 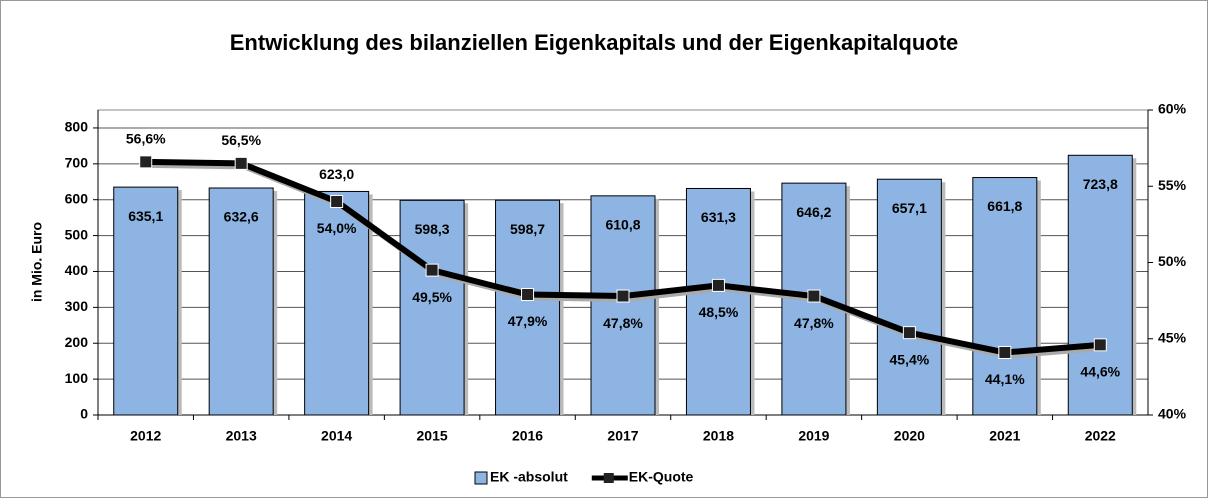 I want to click on x-tick-label: 2018, so click(x=718, y=436).